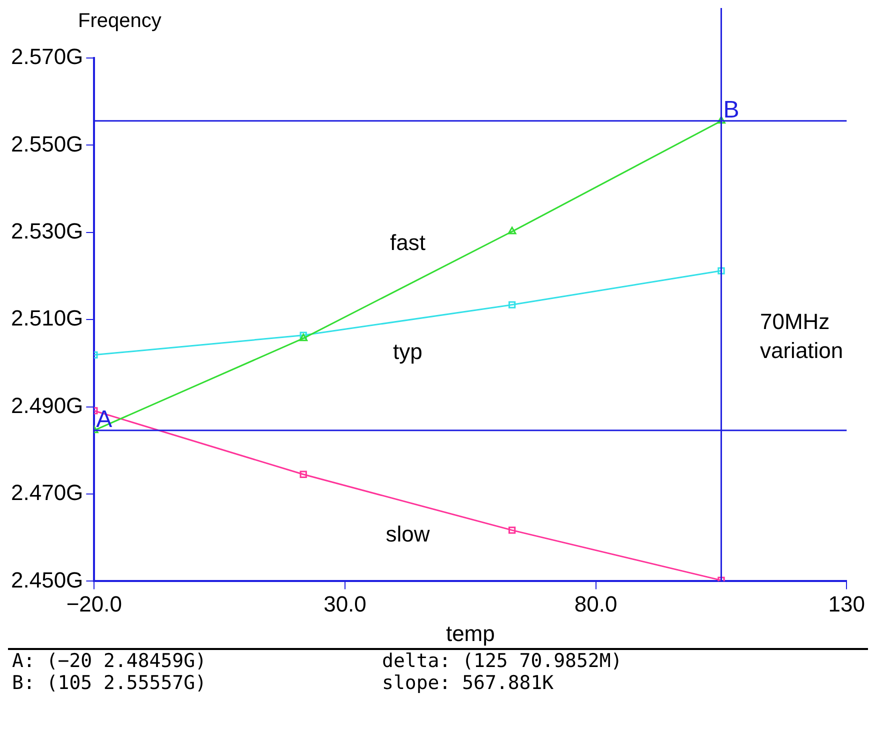 This screenshot has height=731, width=870. I want to click on x-tick-label: 30.0, so click(345, 603).